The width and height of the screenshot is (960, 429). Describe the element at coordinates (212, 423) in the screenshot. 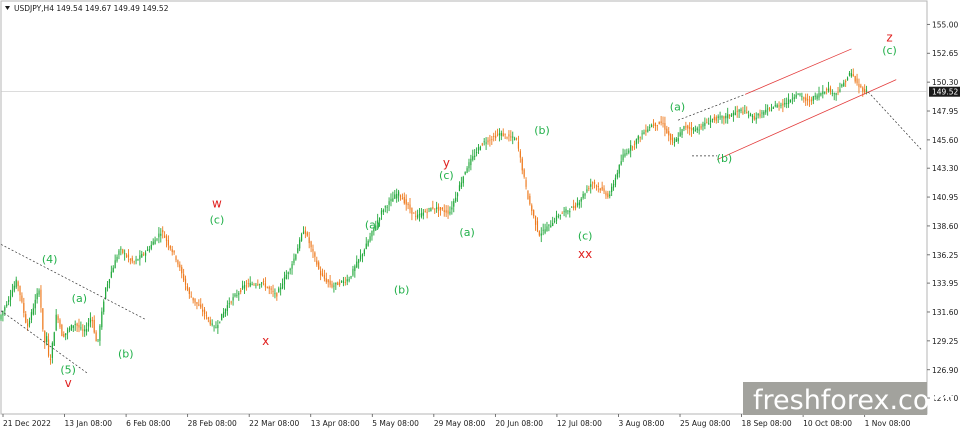

I see `x-tick-label: 28 Feb 08:00` at that location.